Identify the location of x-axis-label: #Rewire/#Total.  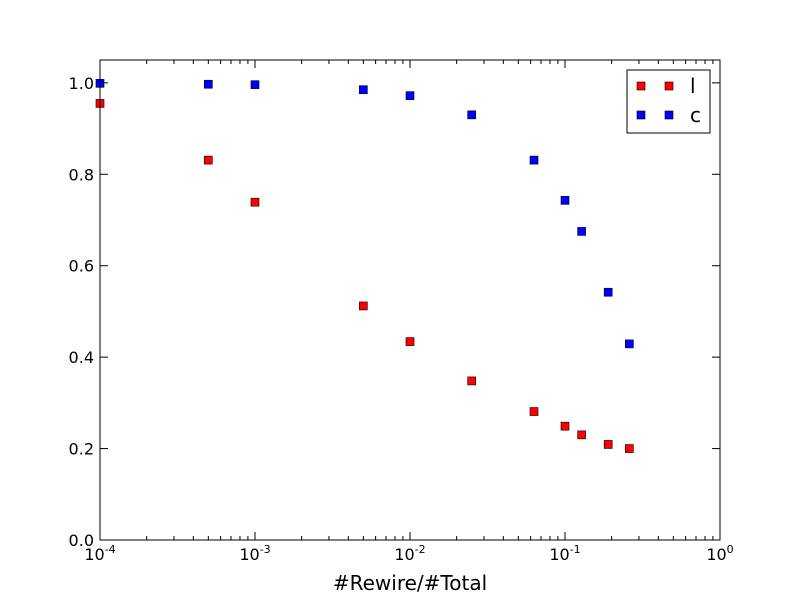
(410, 583).